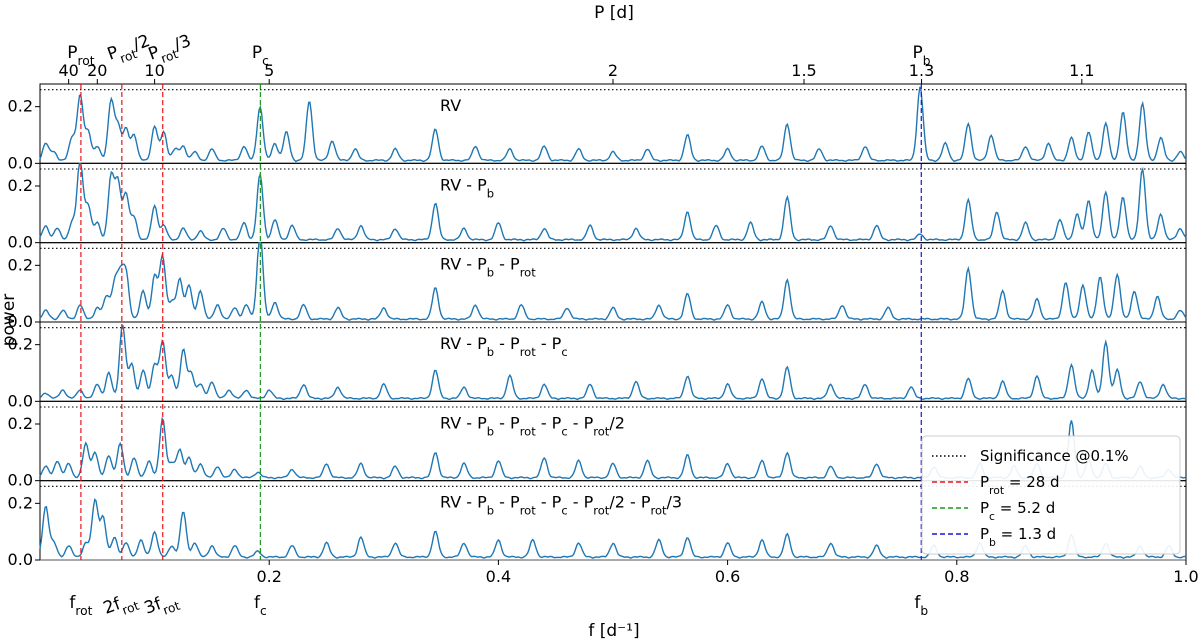  Describe the element at coordinates (803, 70) in the screenshot. I see `top-tick-label: 1.5` at that location.